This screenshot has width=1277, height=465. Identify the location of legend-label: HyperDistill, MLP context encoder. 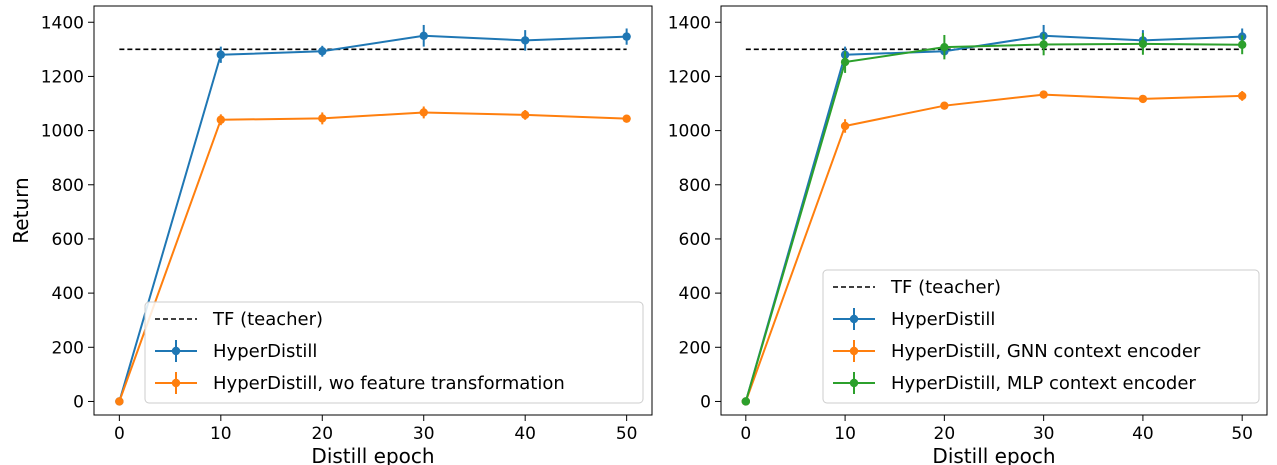
(1043, 383).